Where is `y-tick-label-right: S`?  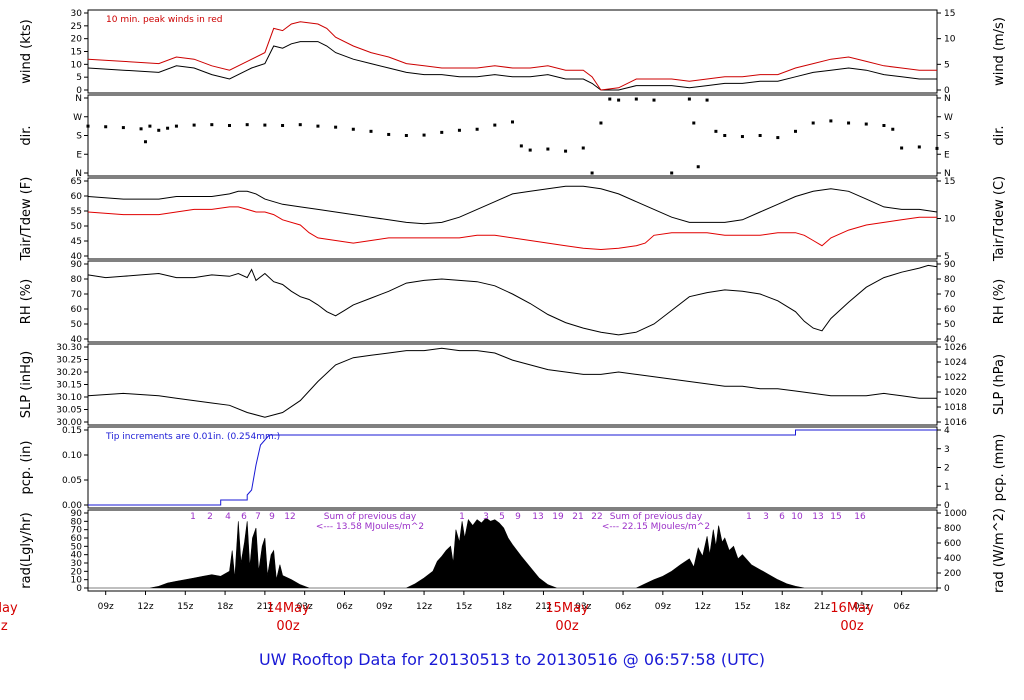
y-tick-label-right: S is located at coordinates (947, 137).